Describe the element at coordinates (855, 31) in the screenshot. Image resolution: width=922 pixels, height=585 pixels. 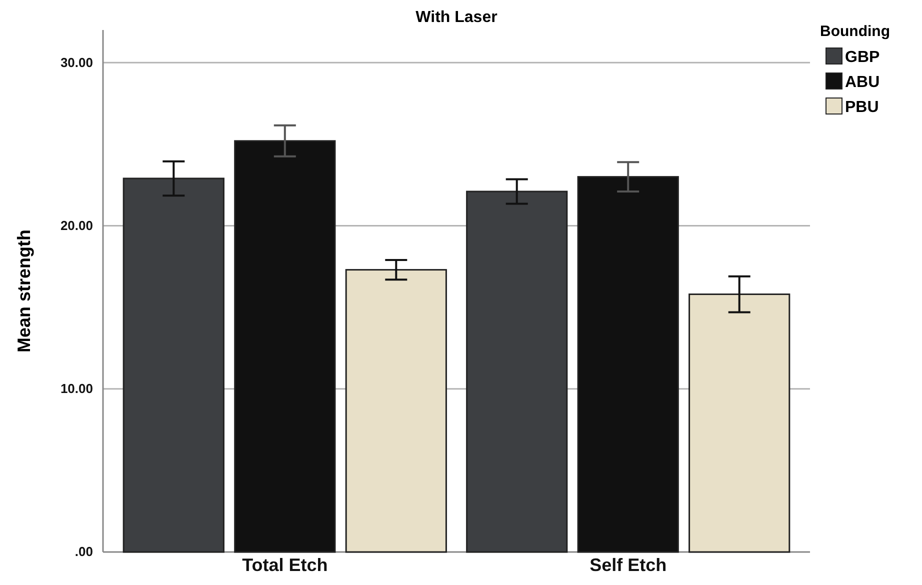
I see `legend-title: Bounding` at that location.